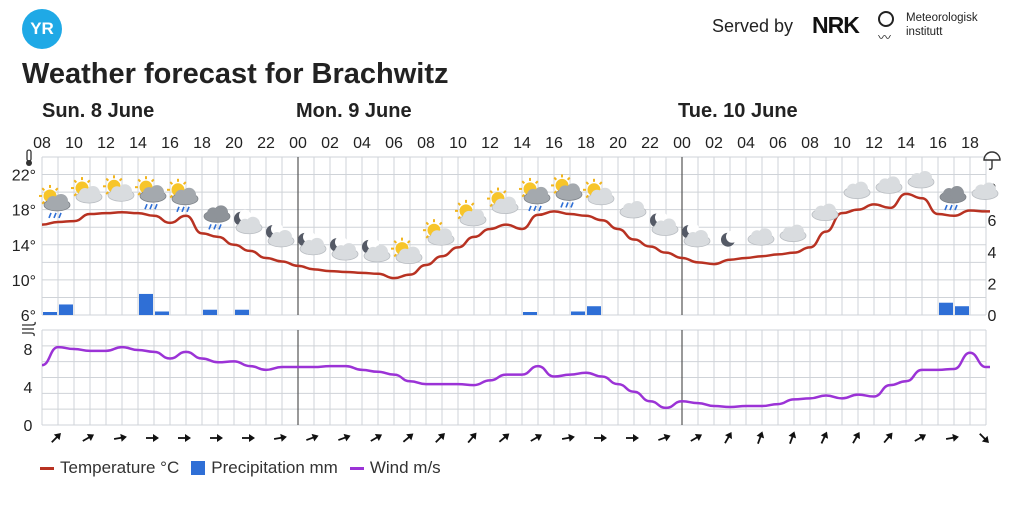  What do you see at coordinates (354, 111) in the screenshot?
I see `day-label-mon: Mon. 9 June` at bounding box center [354, 111].